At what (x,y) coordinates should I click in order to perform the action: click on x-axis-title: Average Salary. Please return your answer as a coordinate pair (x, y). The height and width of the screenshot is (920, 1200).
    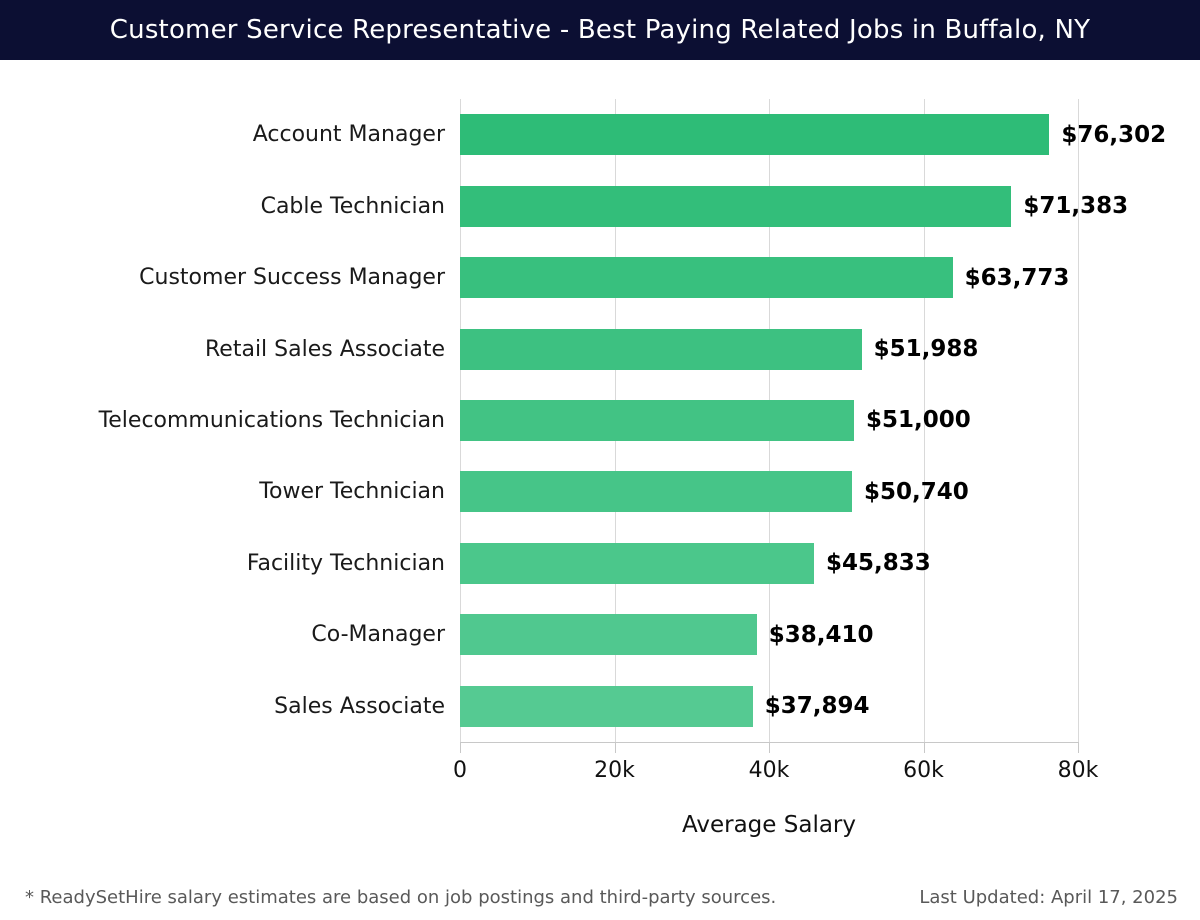
    Looking at the image, I should click on (768, 825).